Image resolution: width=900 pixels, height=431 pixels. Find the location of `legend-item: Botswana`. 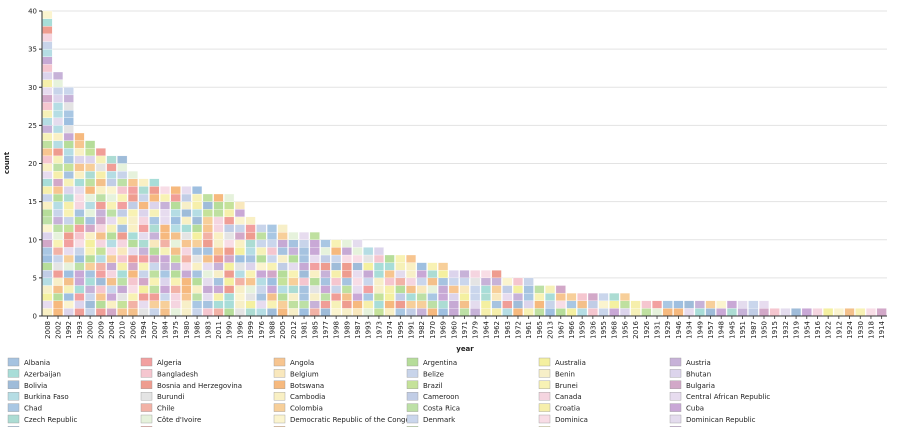

legend-item: Botswana is located at coordinates (298, 385).